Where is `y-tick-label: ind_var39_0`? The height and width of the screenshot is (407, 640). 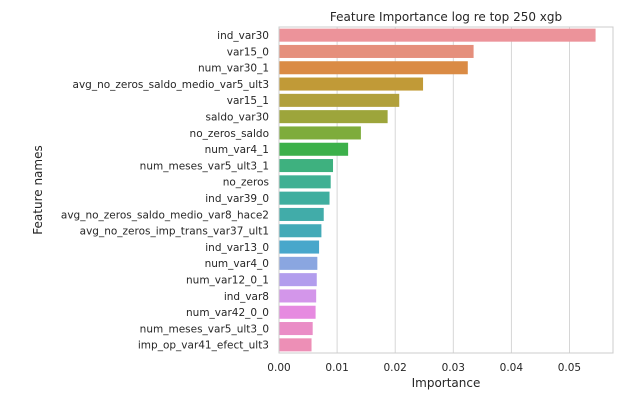 y-tick-label: ind_var39_0 is located at coordinates (237, 199).